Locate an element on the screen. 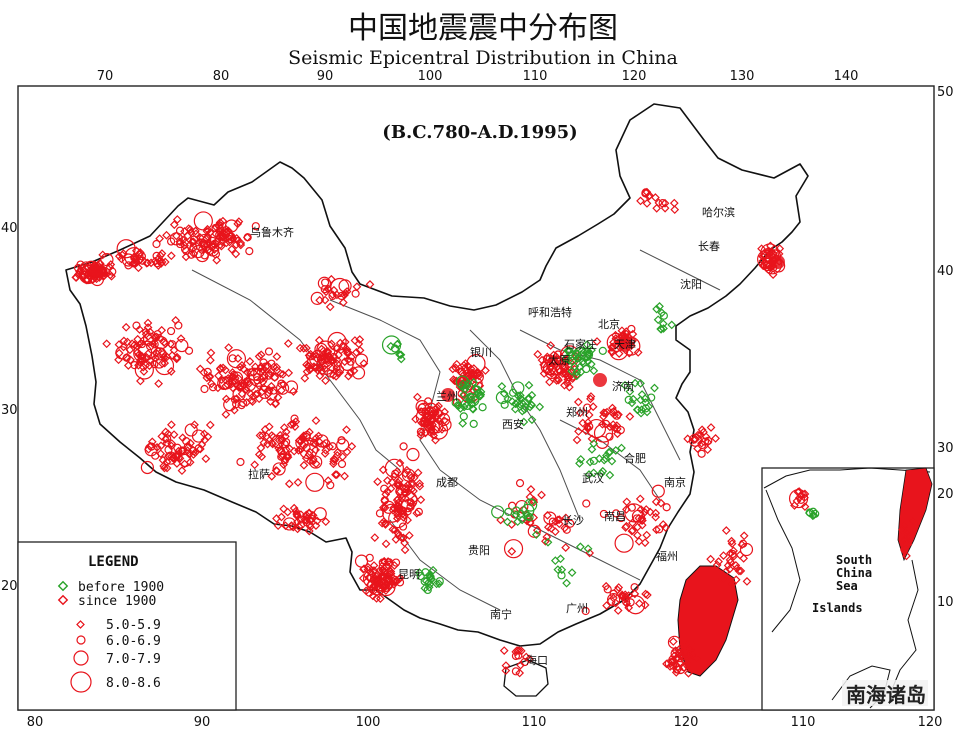  top-tick: 120 is located at coordinates (634, 76).